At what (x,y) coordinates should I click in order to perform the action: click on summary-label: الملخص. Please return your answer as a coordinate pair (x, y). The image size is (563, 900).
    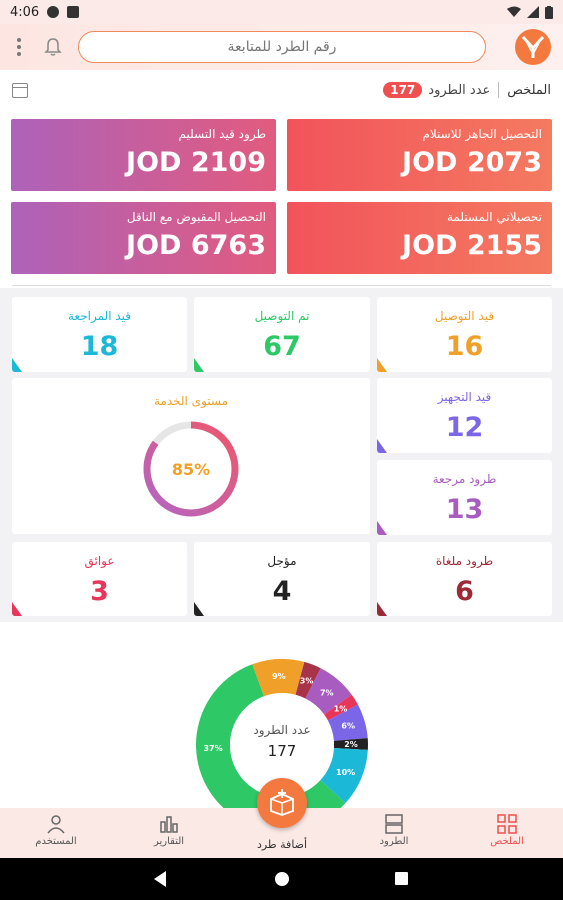
    Looking at the image, I should click on (529, 90).